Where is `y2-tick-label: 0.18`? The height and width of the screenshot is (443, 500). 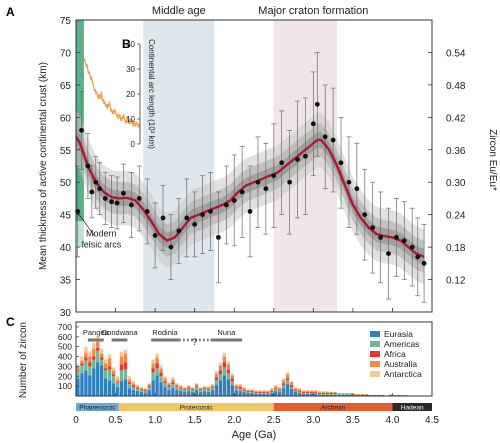 y2-tick-label: 0.18 is located at coordinates (456, 248).